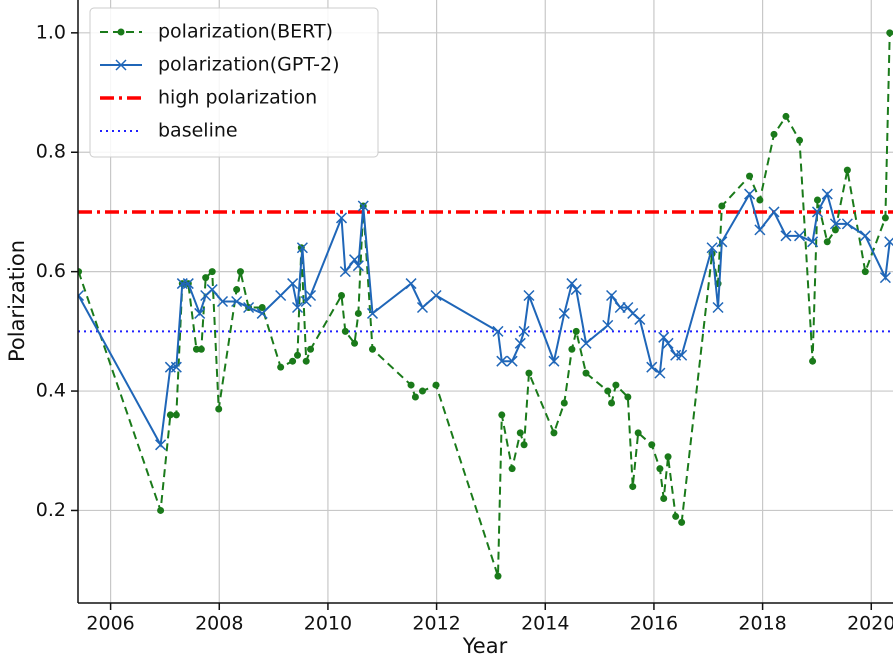  What do you see at coordinates (485, 646) in the screenshot?
I see `x-axis-label: Year` at bounding box center [485, 646].